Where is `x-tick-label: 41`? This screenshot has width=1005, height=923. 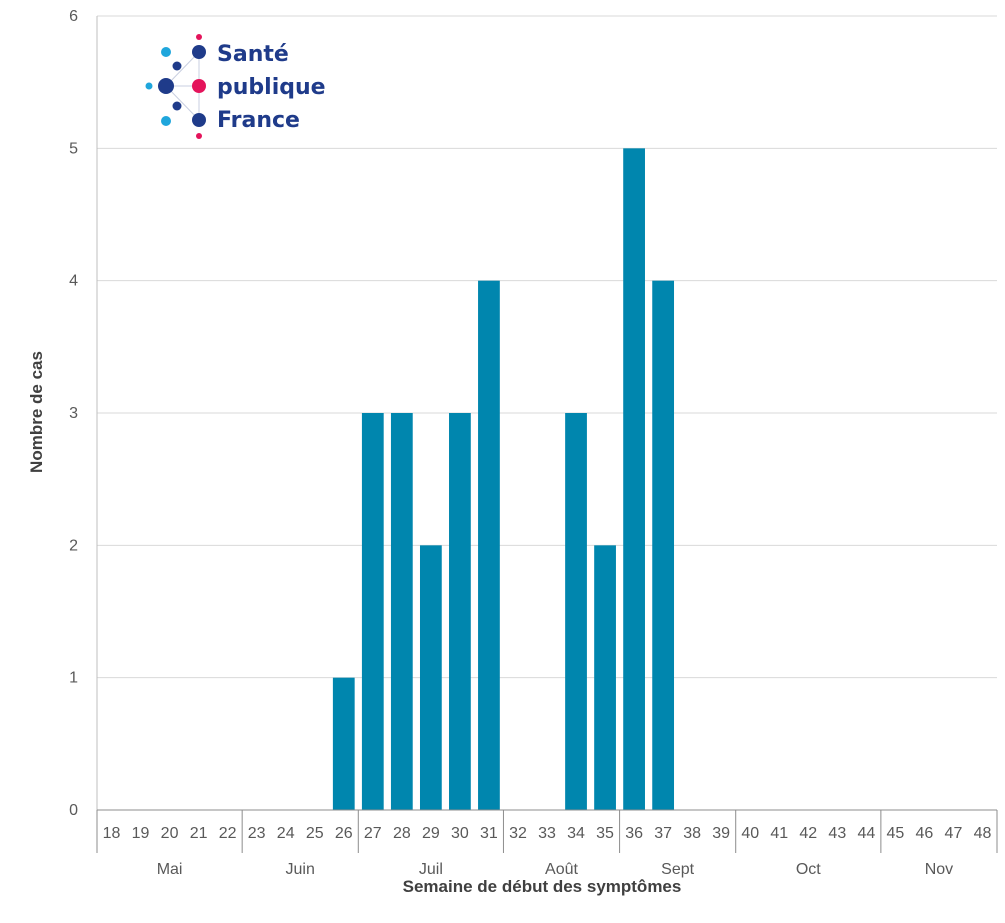 x-tick-label: 41 is located at coordinates (779, 833).